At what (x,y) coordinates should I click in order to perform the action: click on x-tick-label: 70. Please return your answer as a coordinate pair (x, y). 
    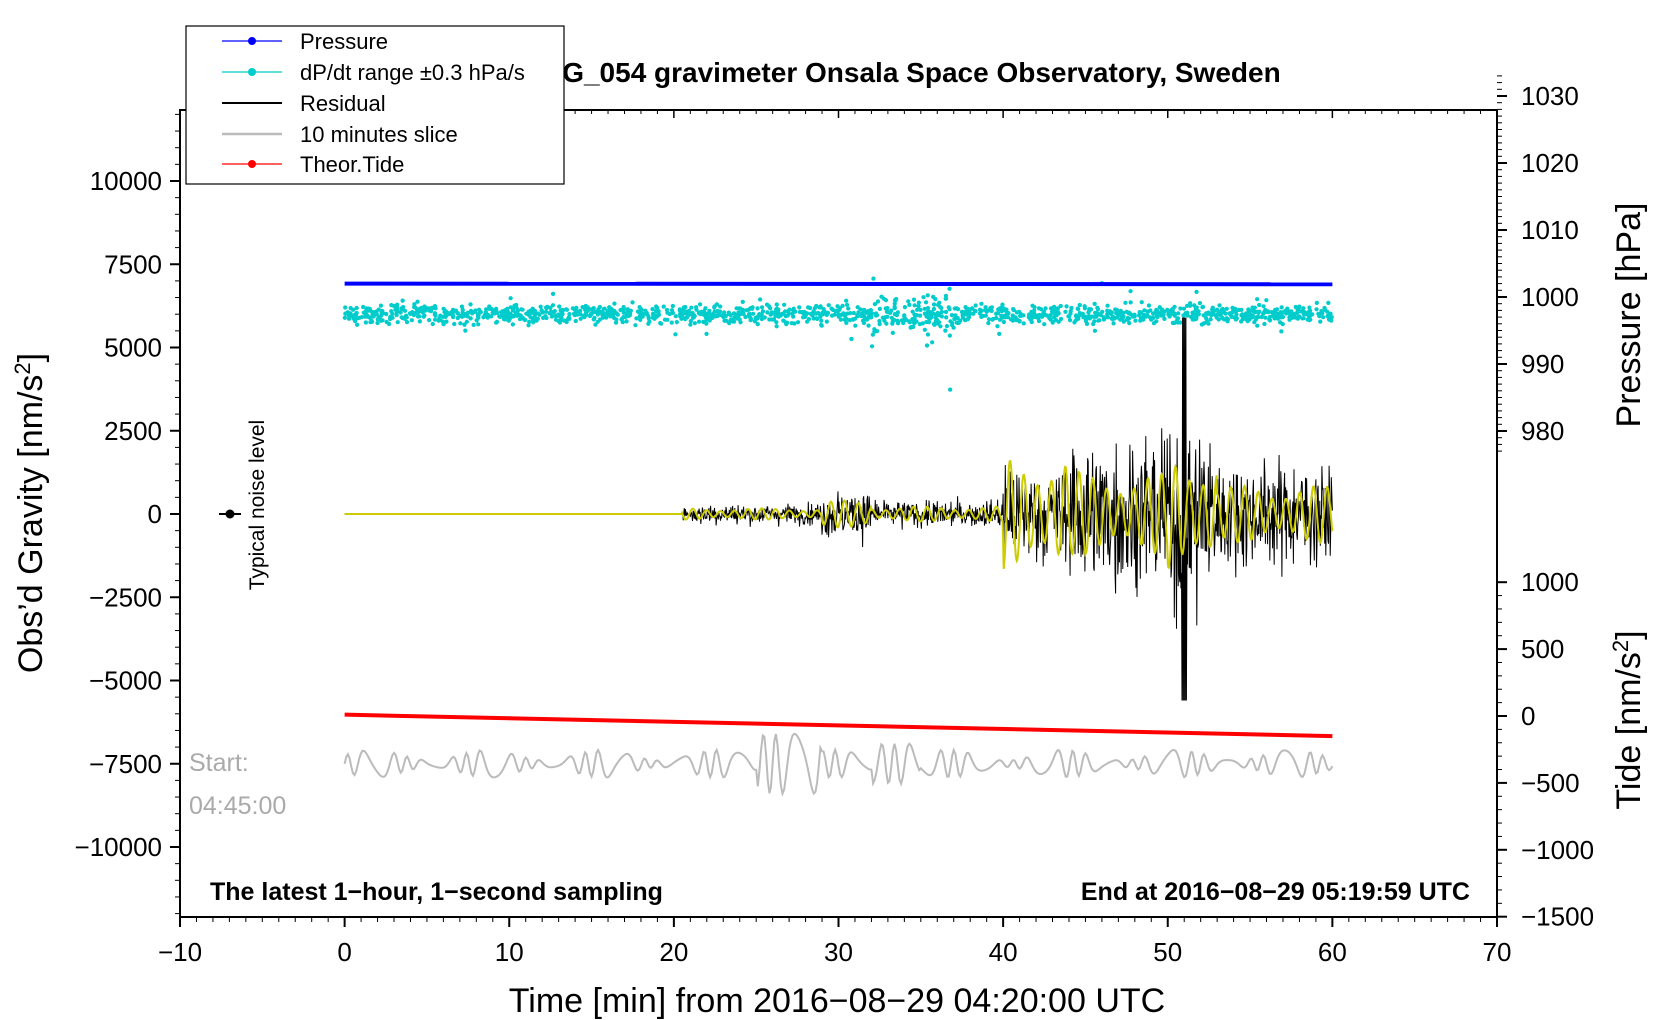
    Looking at the image, I should click on (1497, 952).